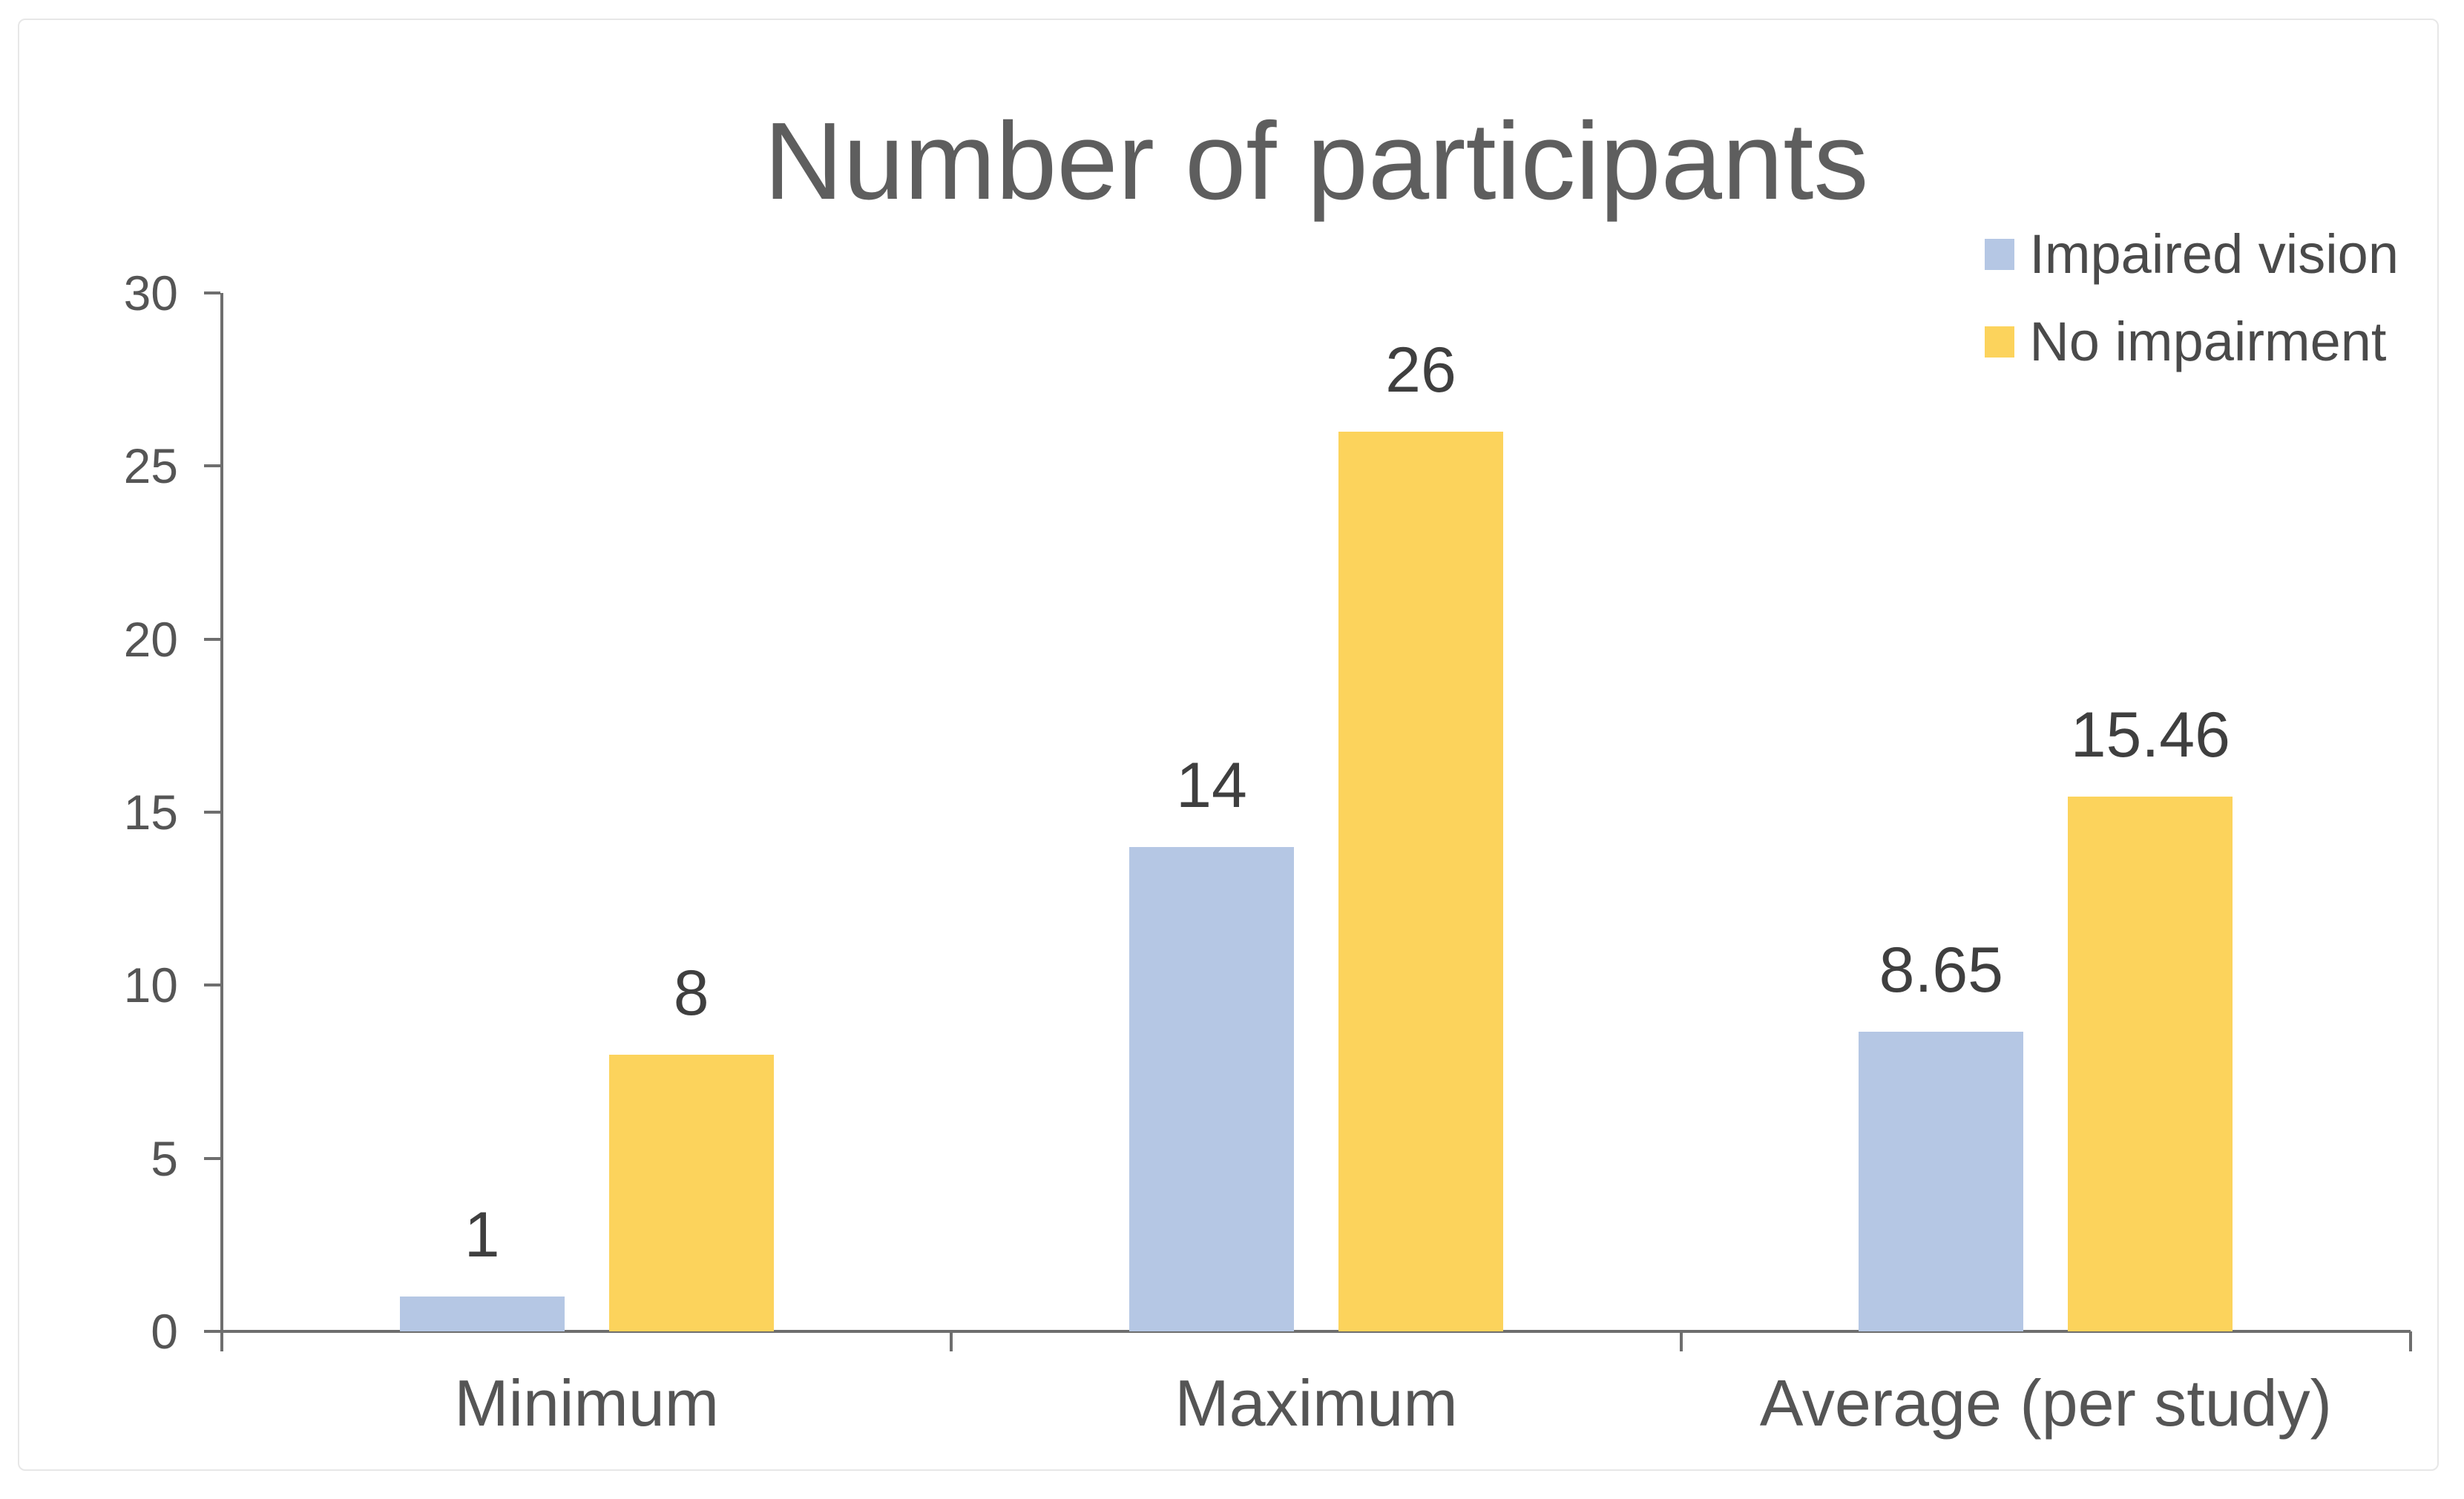  I want to click on legend-label-no-impairment: No impairment, so click(2208, 341).